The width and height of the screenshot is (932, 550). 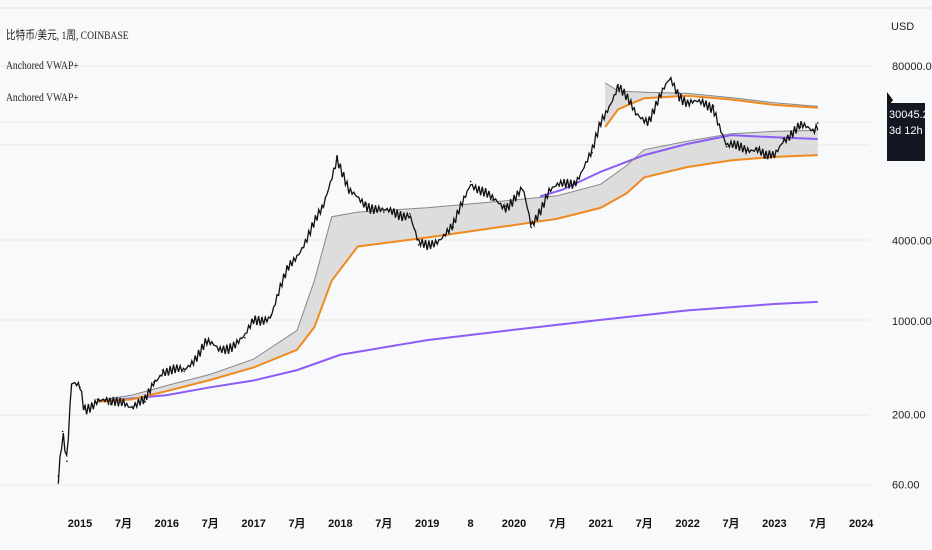 I want to click on x-tick-label: 2021, so click(x=601, y=524).